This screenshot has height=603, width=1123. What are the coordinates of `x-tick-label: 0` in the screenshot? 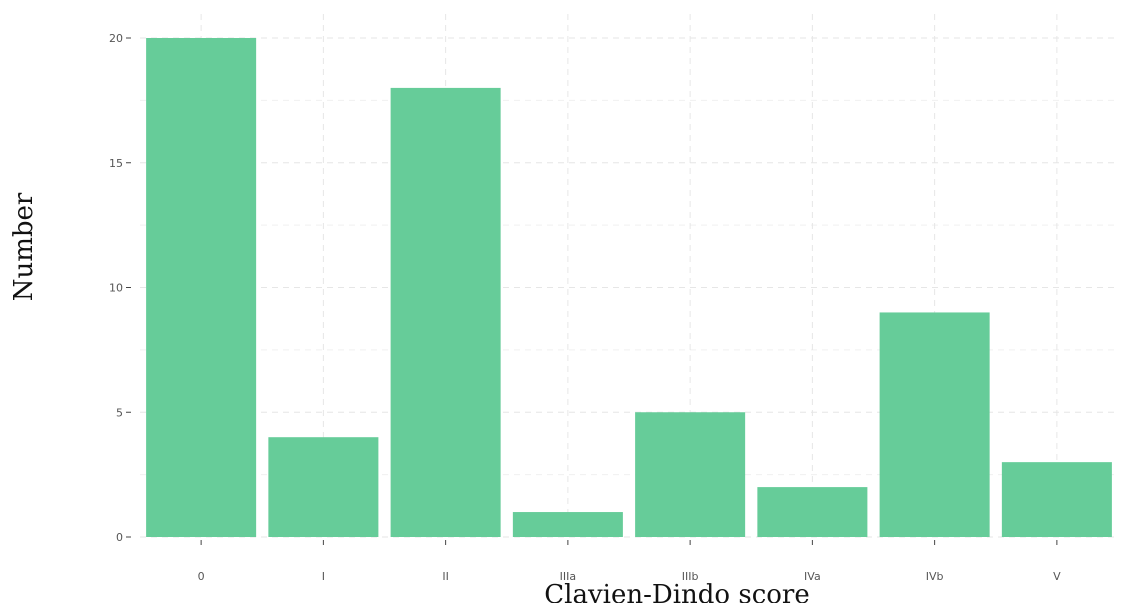 It's located at (201, 576).